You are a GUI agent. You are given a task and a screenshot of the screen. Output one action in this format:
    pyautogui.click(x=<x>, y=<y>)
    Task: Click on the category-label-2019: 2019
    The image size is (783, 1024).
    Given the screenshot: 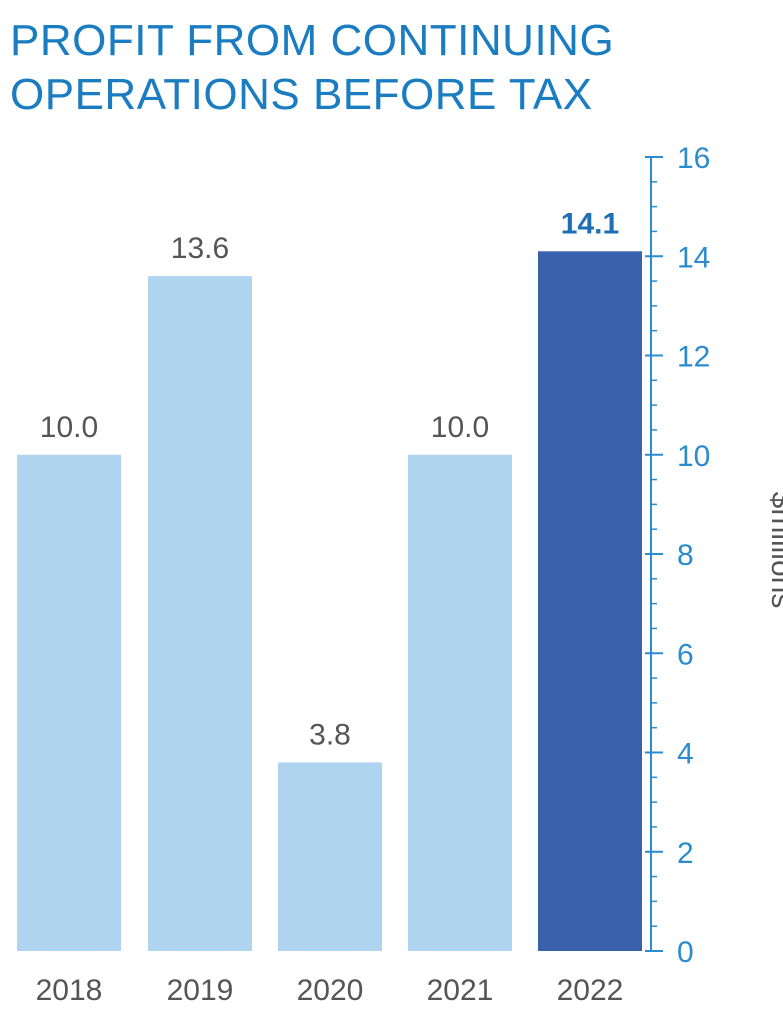 What is the action you would take?
    pyautogui.click(x=200, y=990)
    